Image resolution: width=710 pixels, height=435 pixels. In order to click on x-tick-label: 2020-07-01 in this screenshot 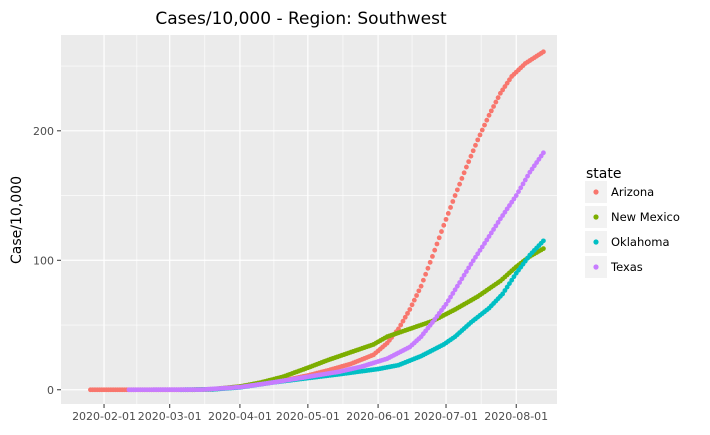, I will do `click(446, 416)`.